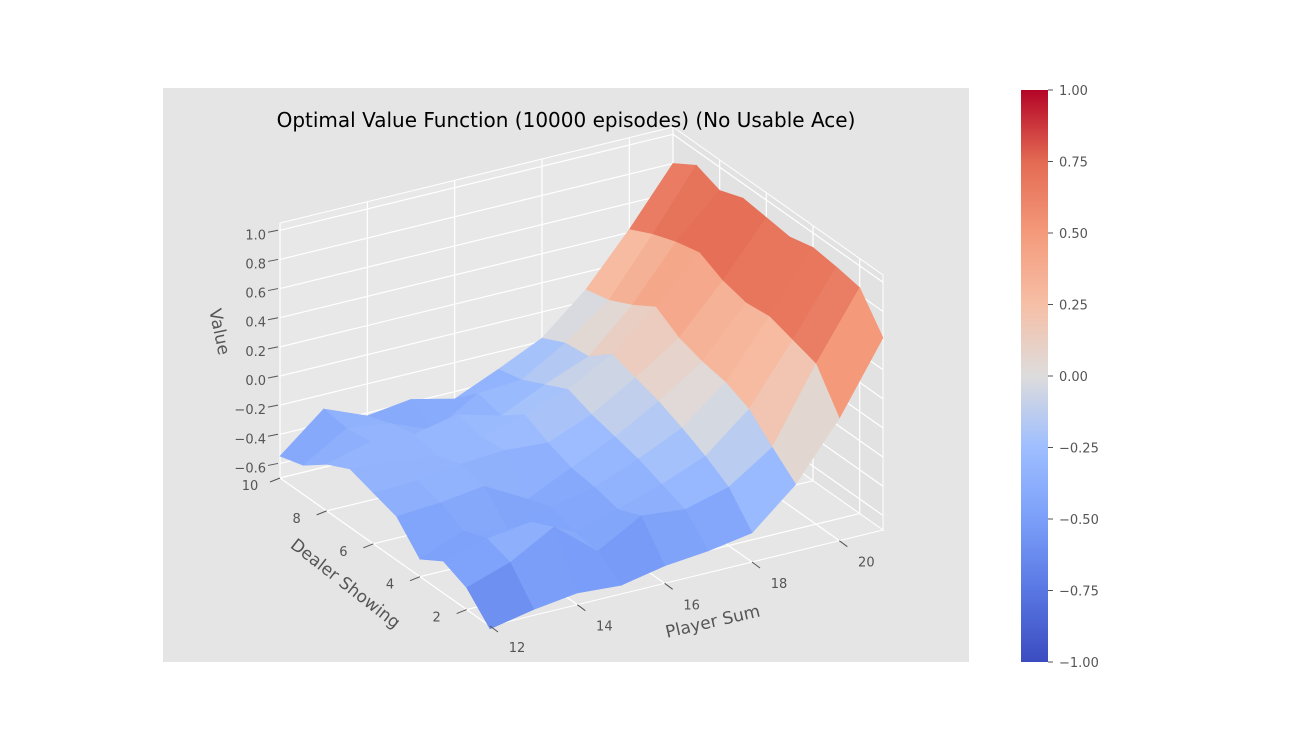  I want to click on colorbar-ticks: 1.00 0.75 0.50 0.25 0.00 −0.25 −0.50 −0.75 −1.00, so click(1073, 377).